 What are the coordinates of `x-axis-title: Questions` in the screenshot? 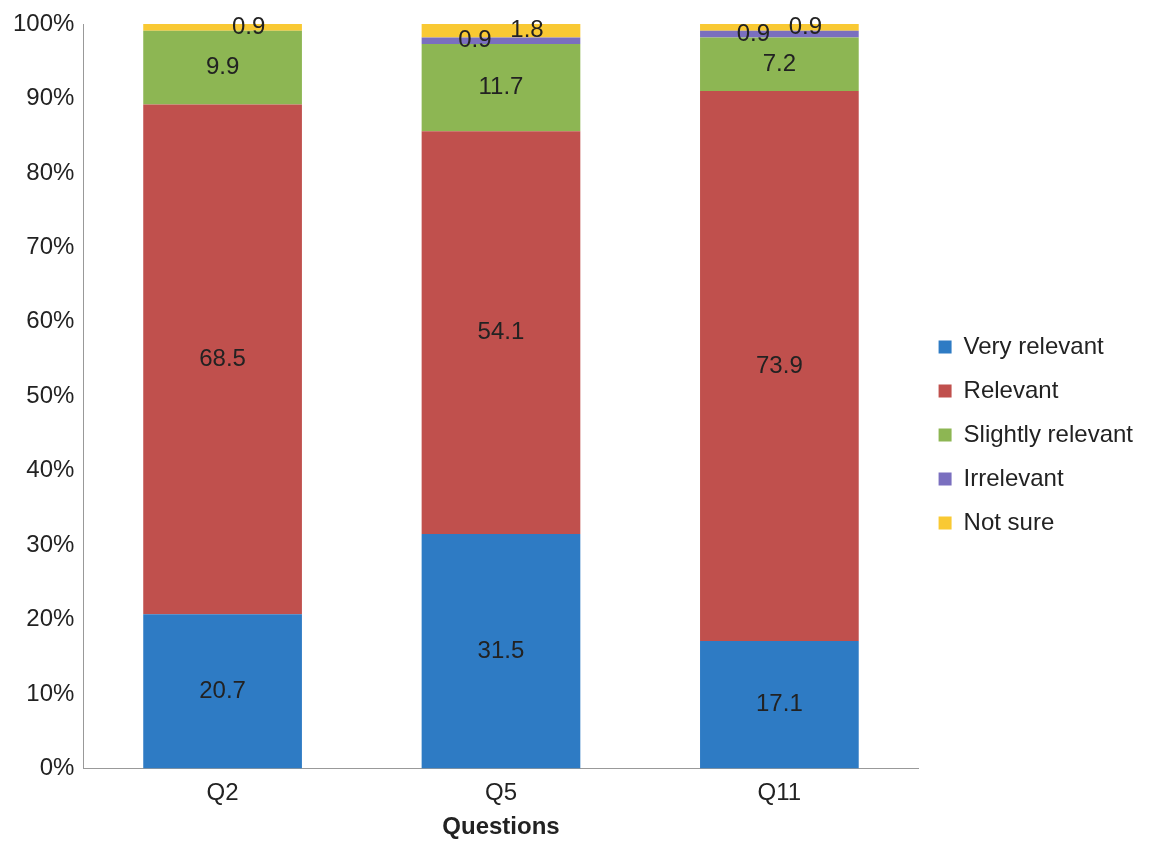 It's located at (501, 826).